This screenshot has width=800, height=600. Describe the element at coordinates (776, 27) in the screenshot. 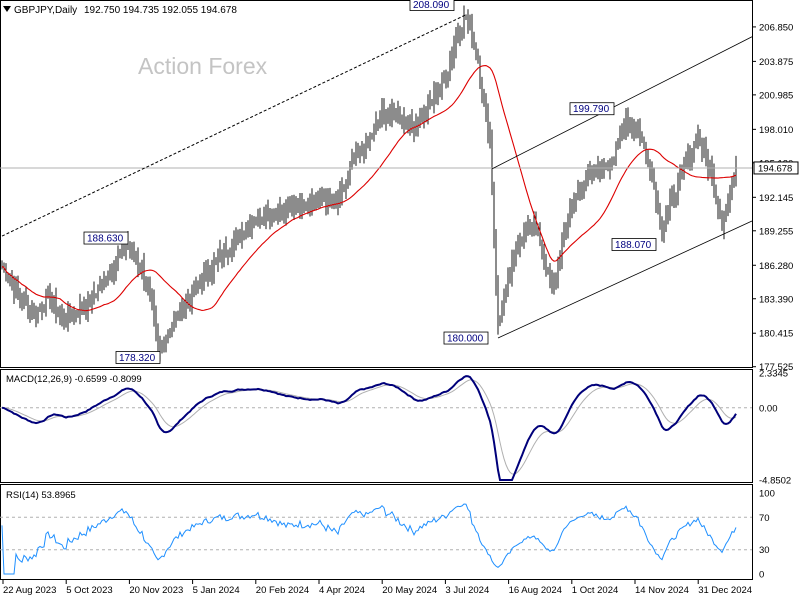

I see `price-tick-label: 206.850` at that location.